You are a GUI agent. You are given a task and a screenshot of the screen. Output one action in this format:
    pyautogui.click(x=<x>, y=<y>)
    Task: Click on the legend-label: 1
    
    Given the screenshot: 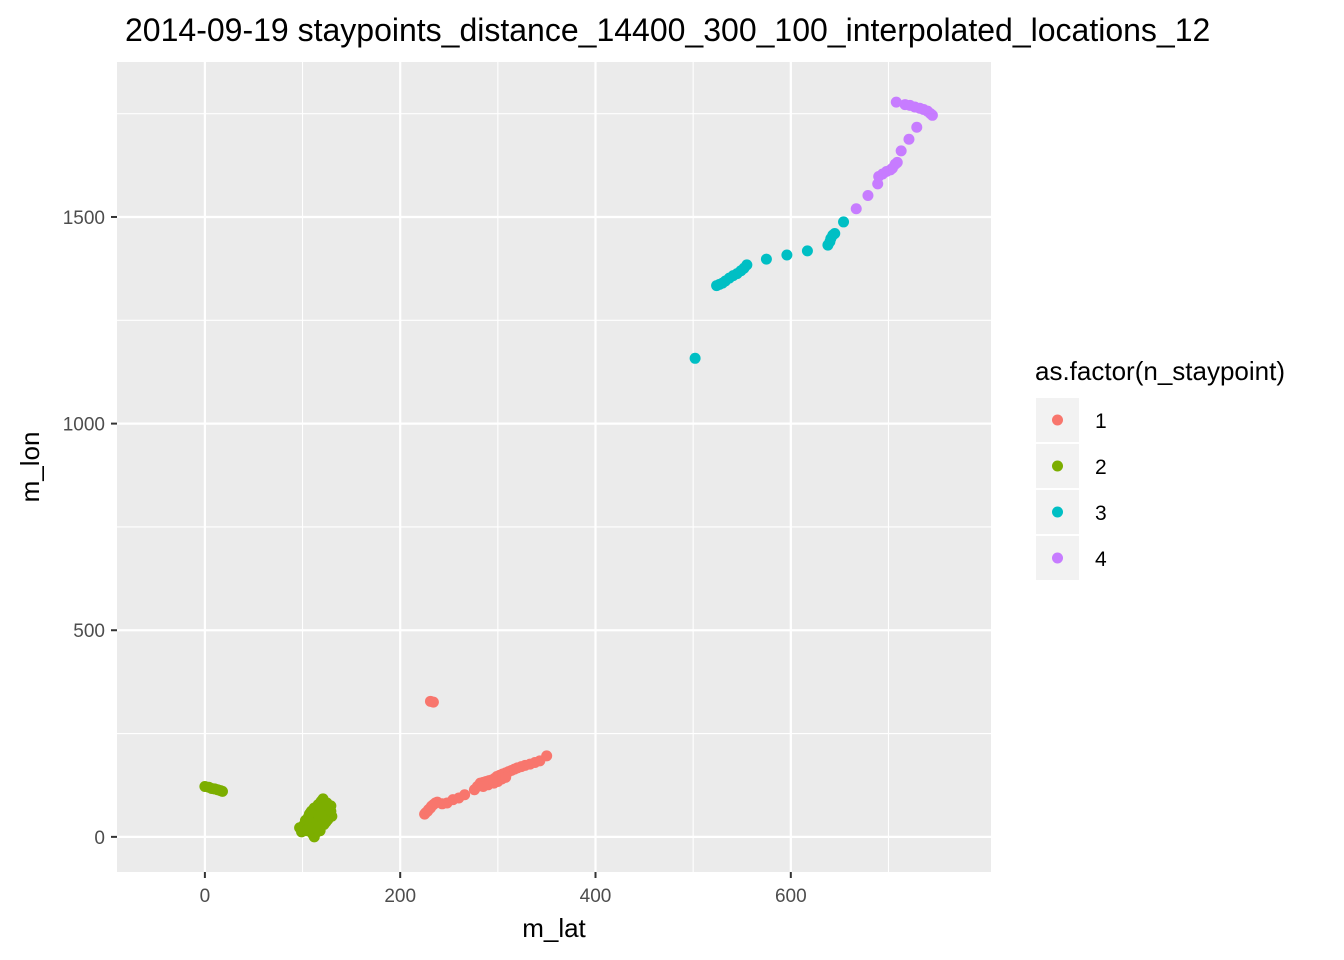 What is the action you would take?
    pyautogui.click(x=1101, y=421)
    